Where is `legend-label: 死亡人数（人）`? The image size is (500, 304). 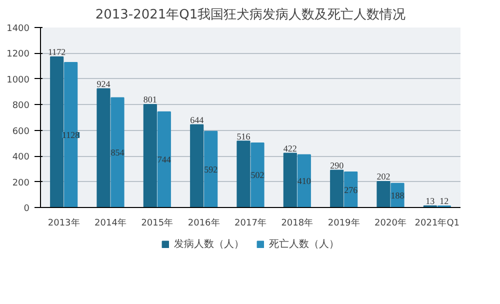 legend-label: 死亡人数（人） is located at coordinates (304, 244).